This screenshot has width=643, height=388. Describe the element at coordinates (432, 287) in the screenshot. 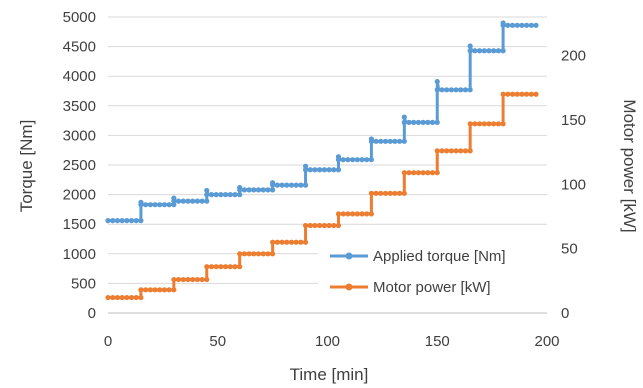

I see `legend-power-label: Motor power [kW]` at that location.